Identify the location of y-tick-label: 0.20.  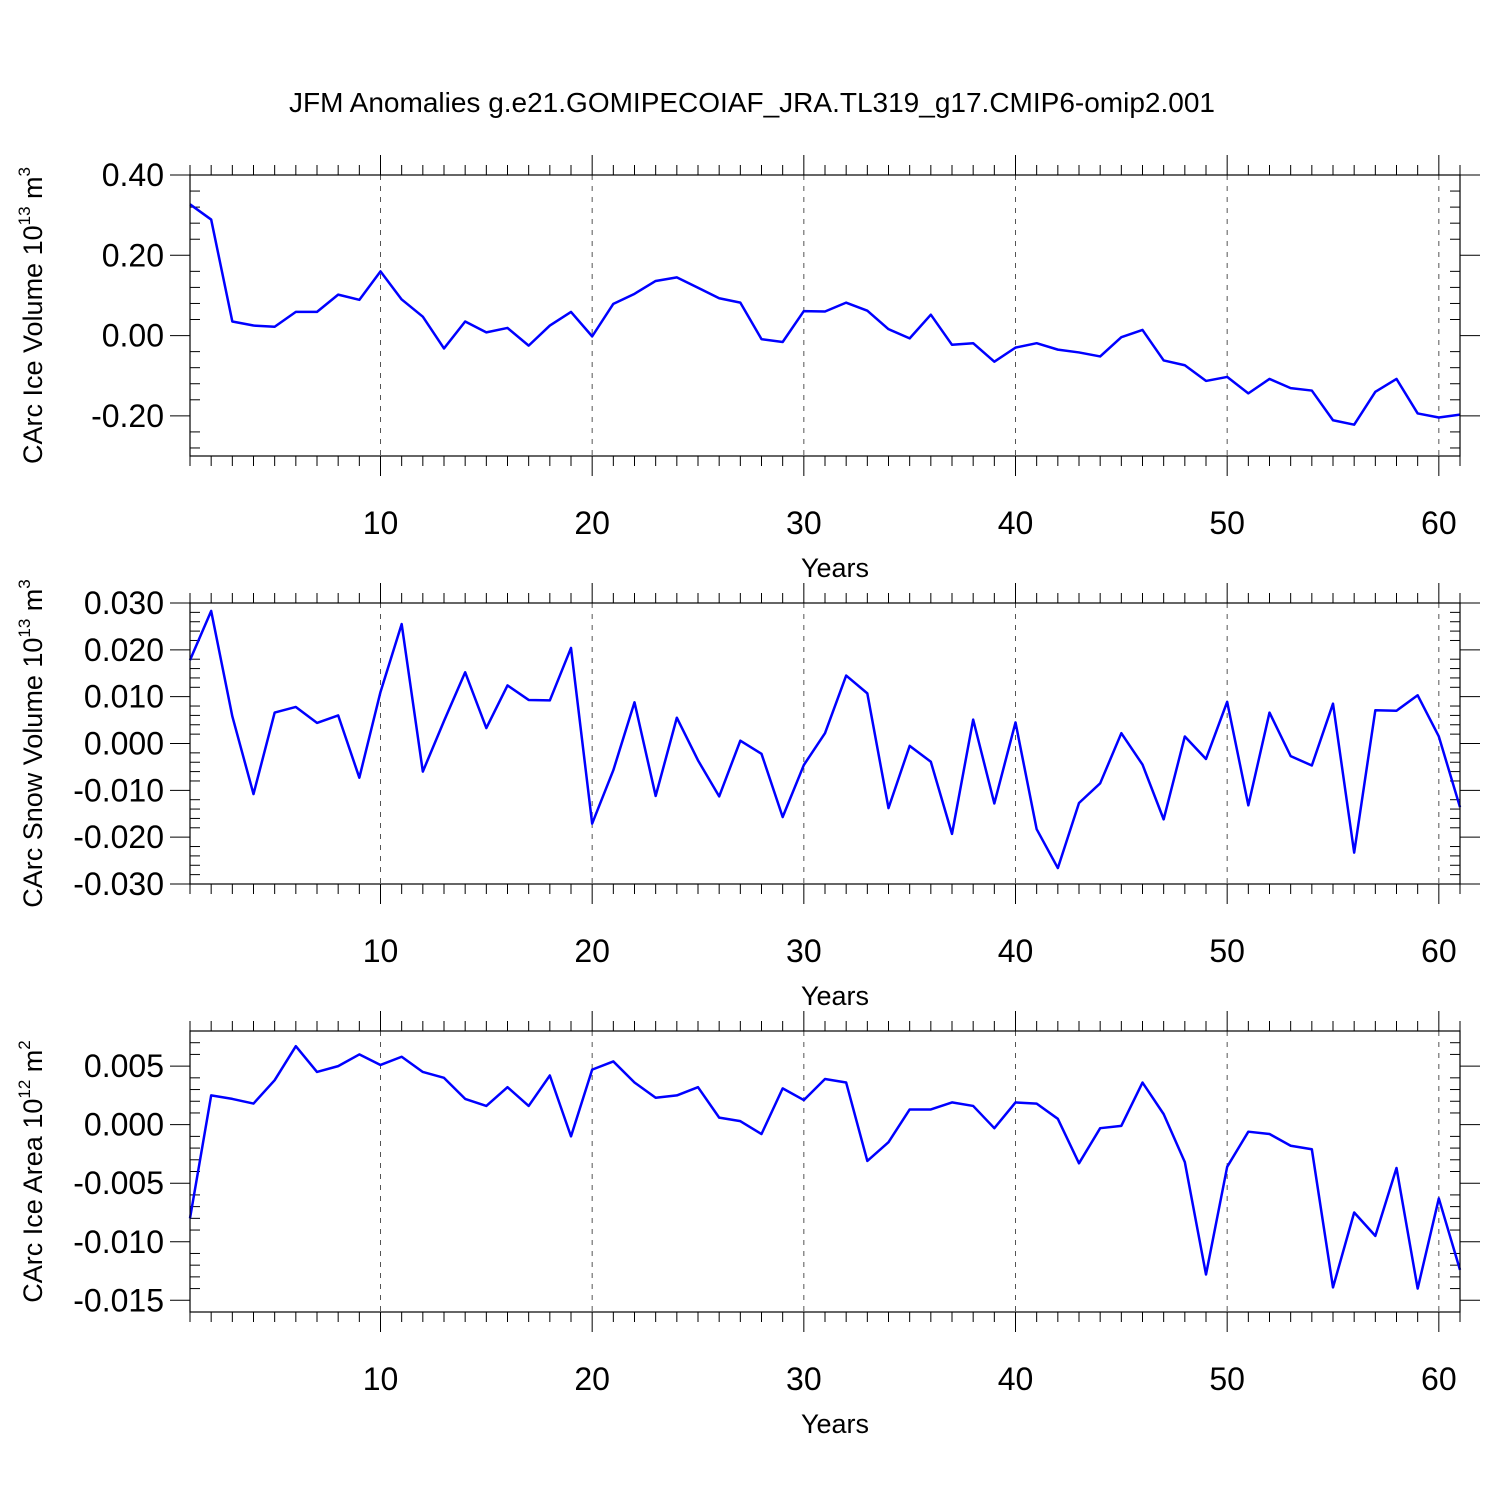
(133, 255).